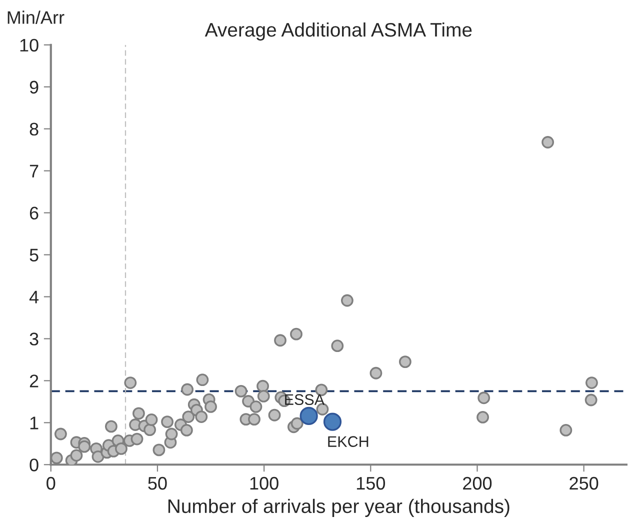 The width and height of the screenshot is (636, 528). I want to click on x-tick-label: 100, so click(264, 483).